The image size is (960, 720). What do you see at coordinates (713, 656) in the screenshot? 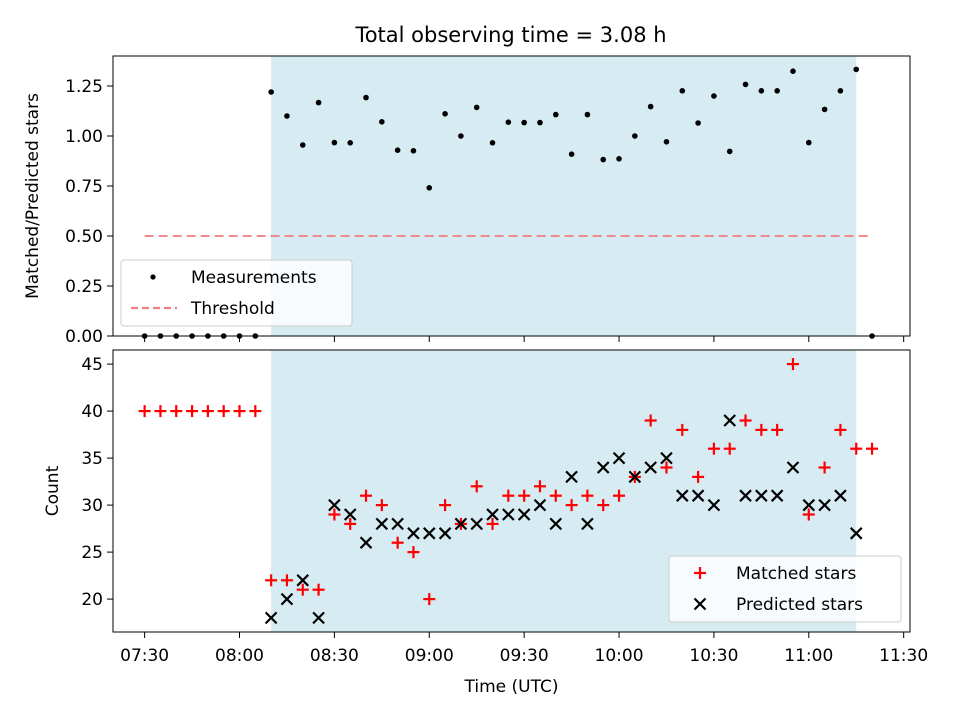
I see `xtick-label: 10:30` at bounding box center [713, 656].